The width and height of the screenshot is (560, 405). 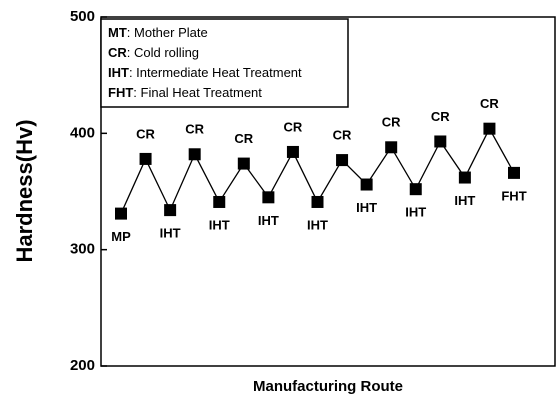 I want to click on y-tick-label: 300, so click(x=82, y=249).